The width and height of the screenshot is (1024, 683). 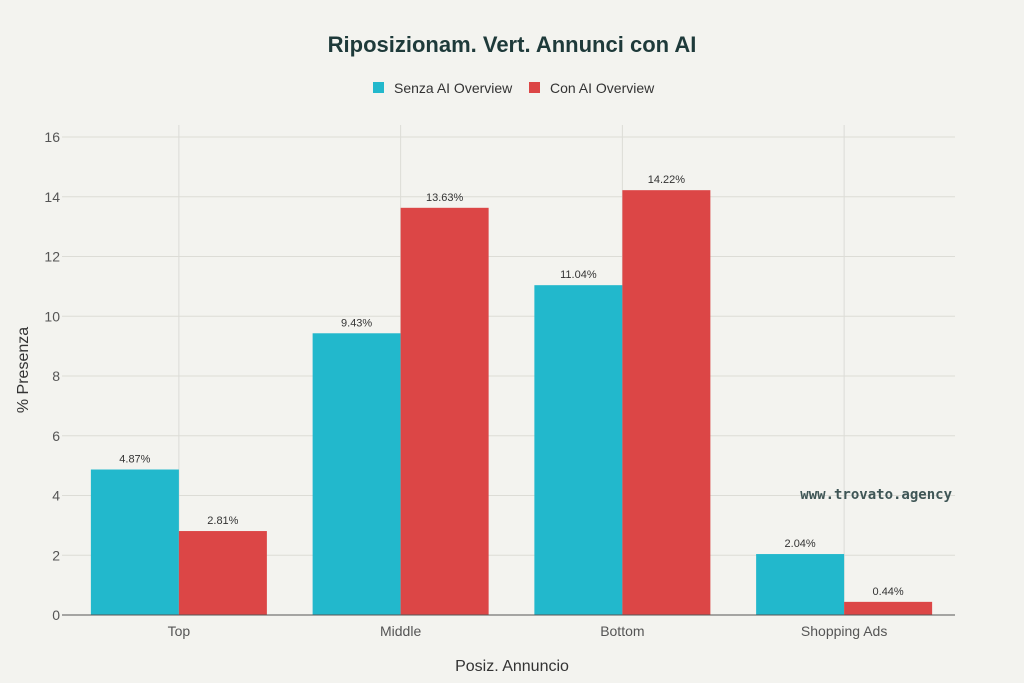 I want to click on y-tick-label: 2, so click(x=56, y=555).